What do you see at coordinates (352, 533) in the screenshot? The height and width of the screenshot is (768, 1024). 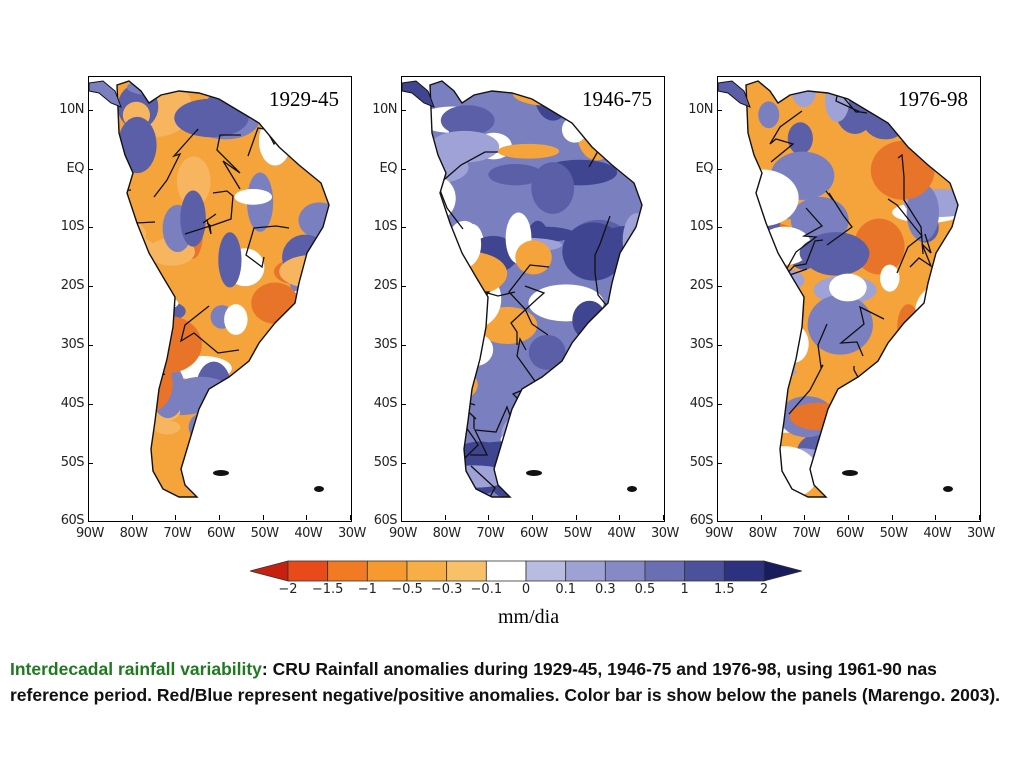 I see `x-axis-label: 30W` at bounding box center [352, 533].